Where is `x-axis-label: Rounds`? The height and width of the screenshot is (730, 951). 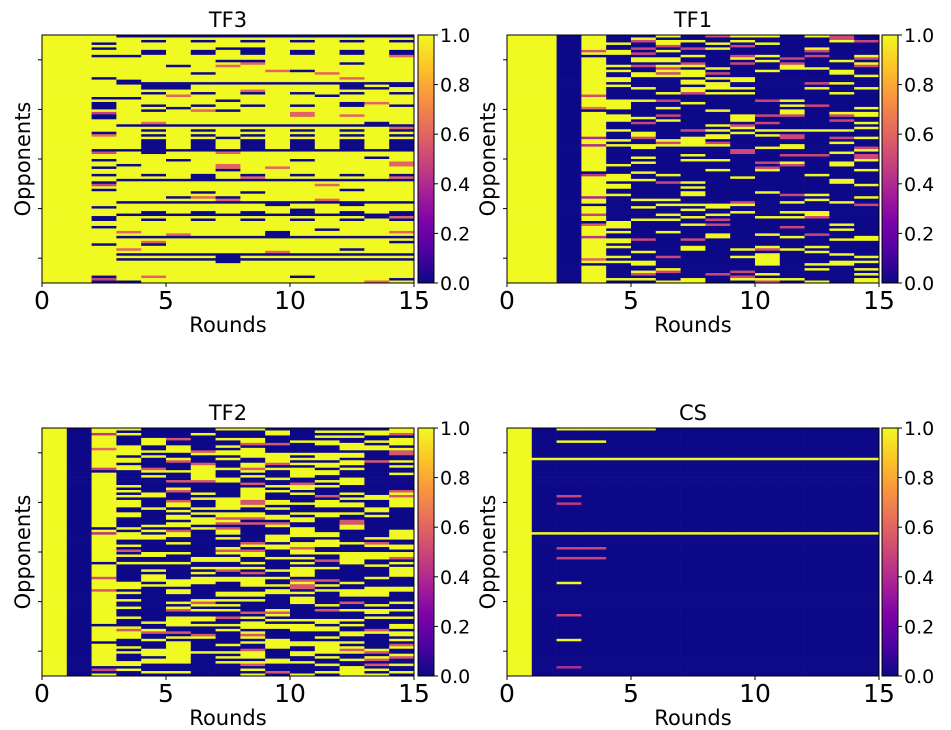
x-axis-label: Rounds is located at coordinates (227, 718).